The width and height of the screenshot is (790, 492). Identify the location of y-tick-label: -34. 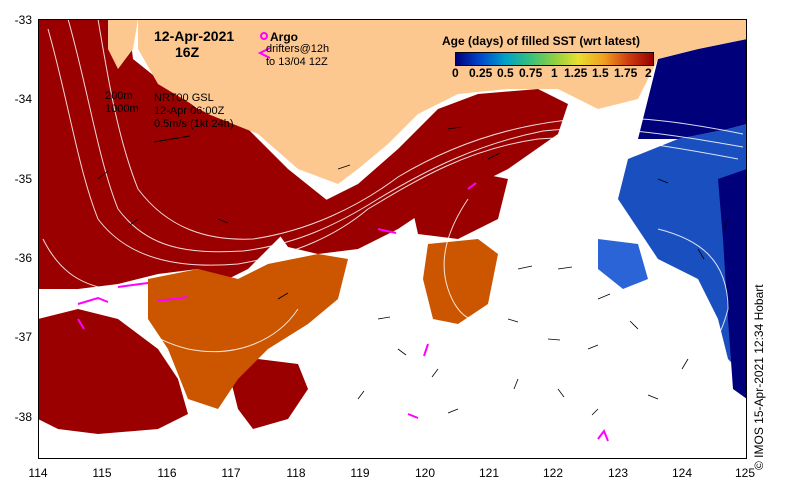
(23, 99).